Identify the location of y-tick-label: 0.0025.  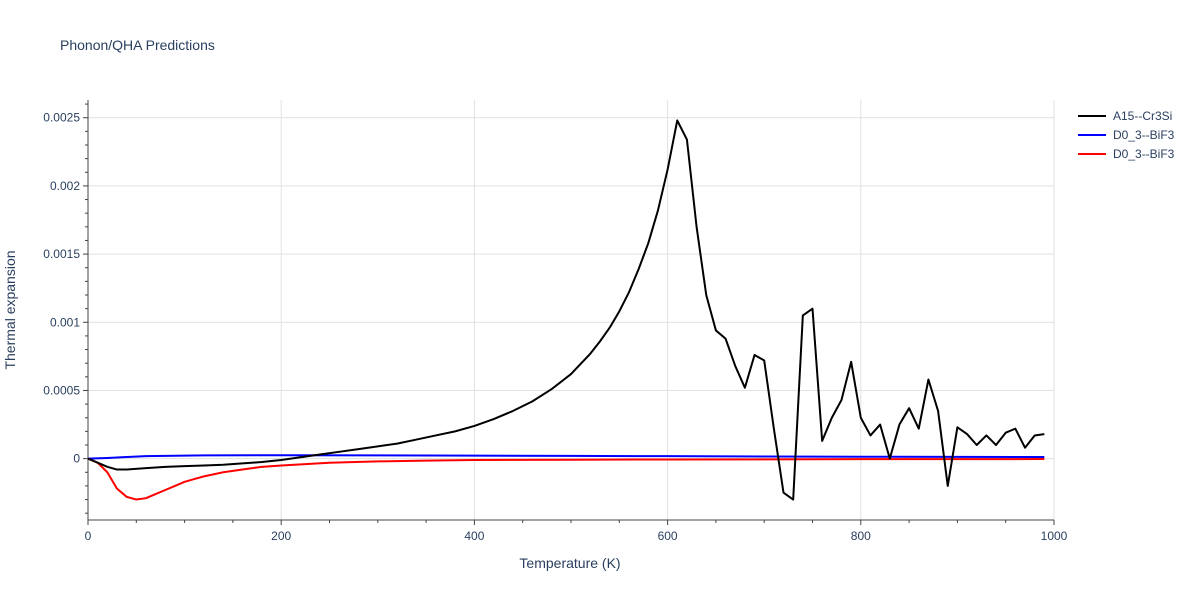
(61, 118).